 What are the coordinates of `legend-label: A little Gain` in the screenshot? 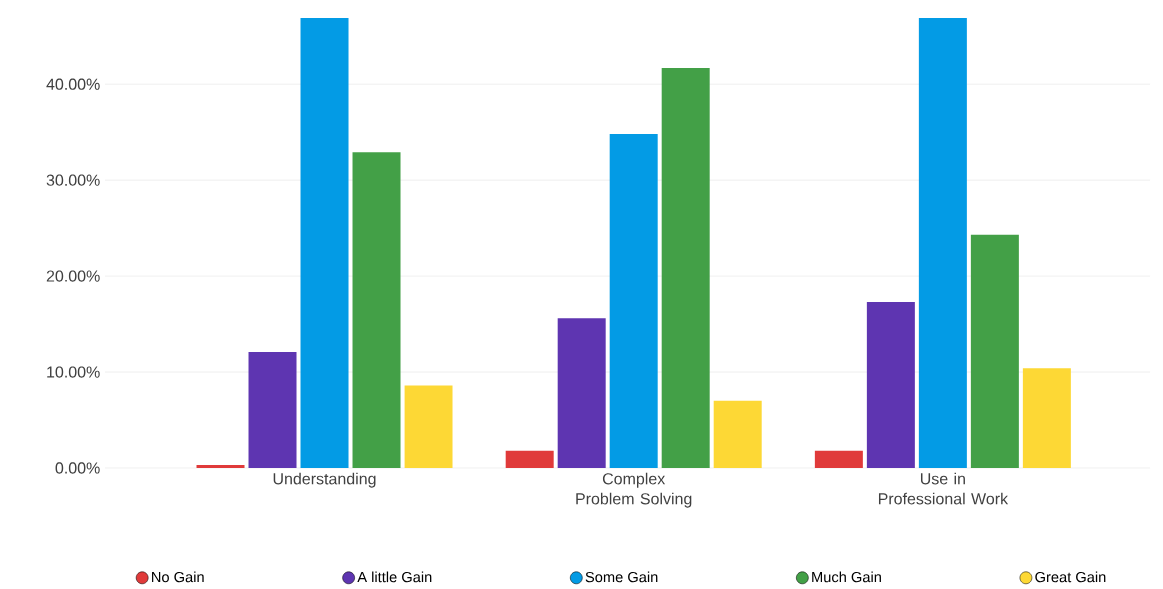 It's located at (394, 577).